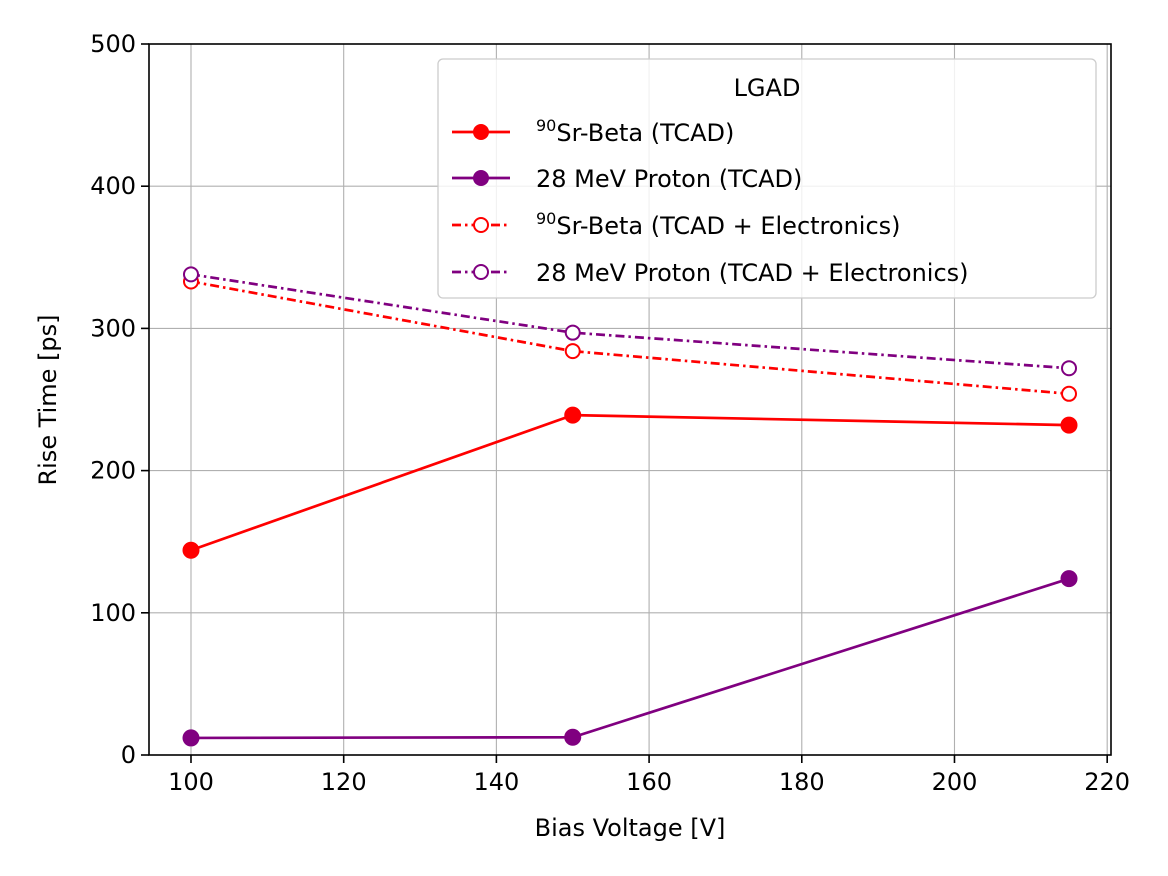 This screenshot has width=1168, height=876. I want to click on legend-label: 90Sr-Beta (TCAD), so click(635, 131).